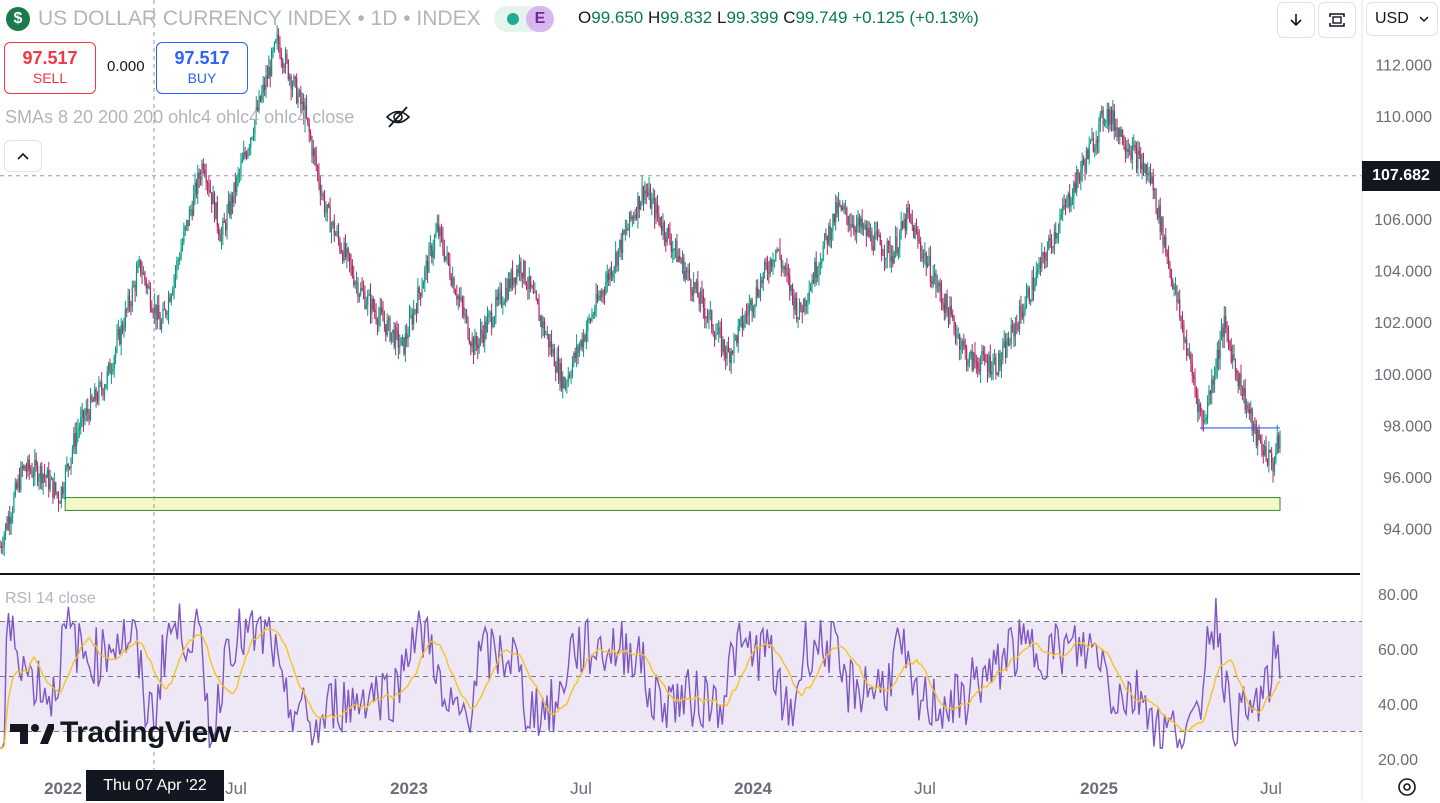 The width and height of the screenshot is (1440, 803). Describe the element at coordinates (23, 156) in the screenshot. I see `collapse-legend-button` at that location.